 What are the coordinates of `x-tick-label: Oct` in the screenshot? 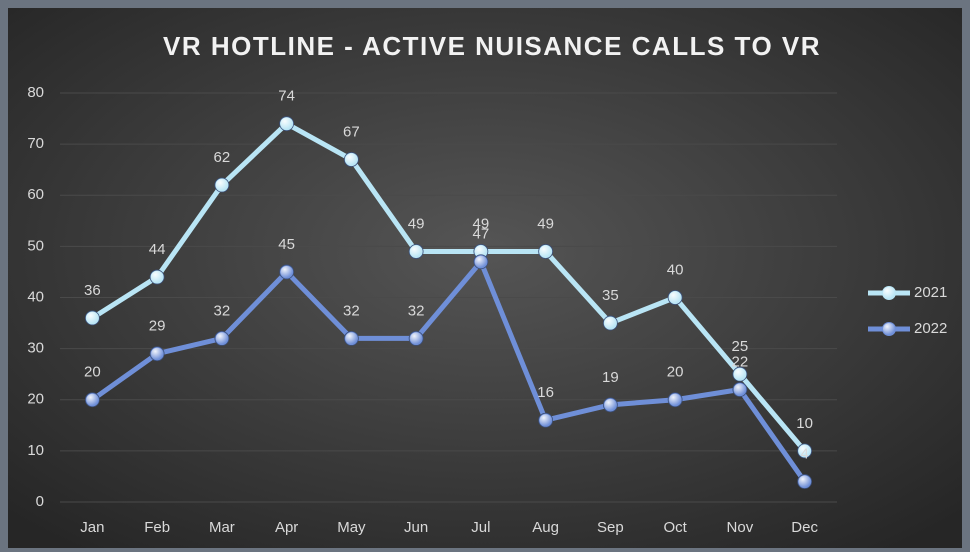 It's located at (675, 527).